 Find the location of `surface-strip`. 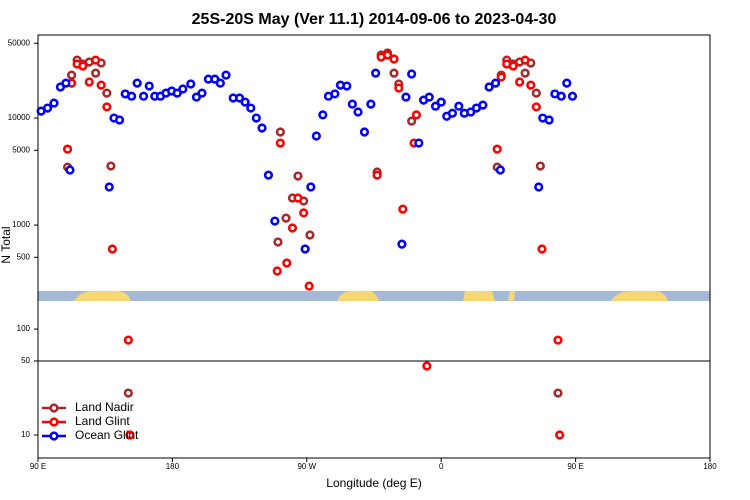

surface-strip is located at coordinates (374, 296).